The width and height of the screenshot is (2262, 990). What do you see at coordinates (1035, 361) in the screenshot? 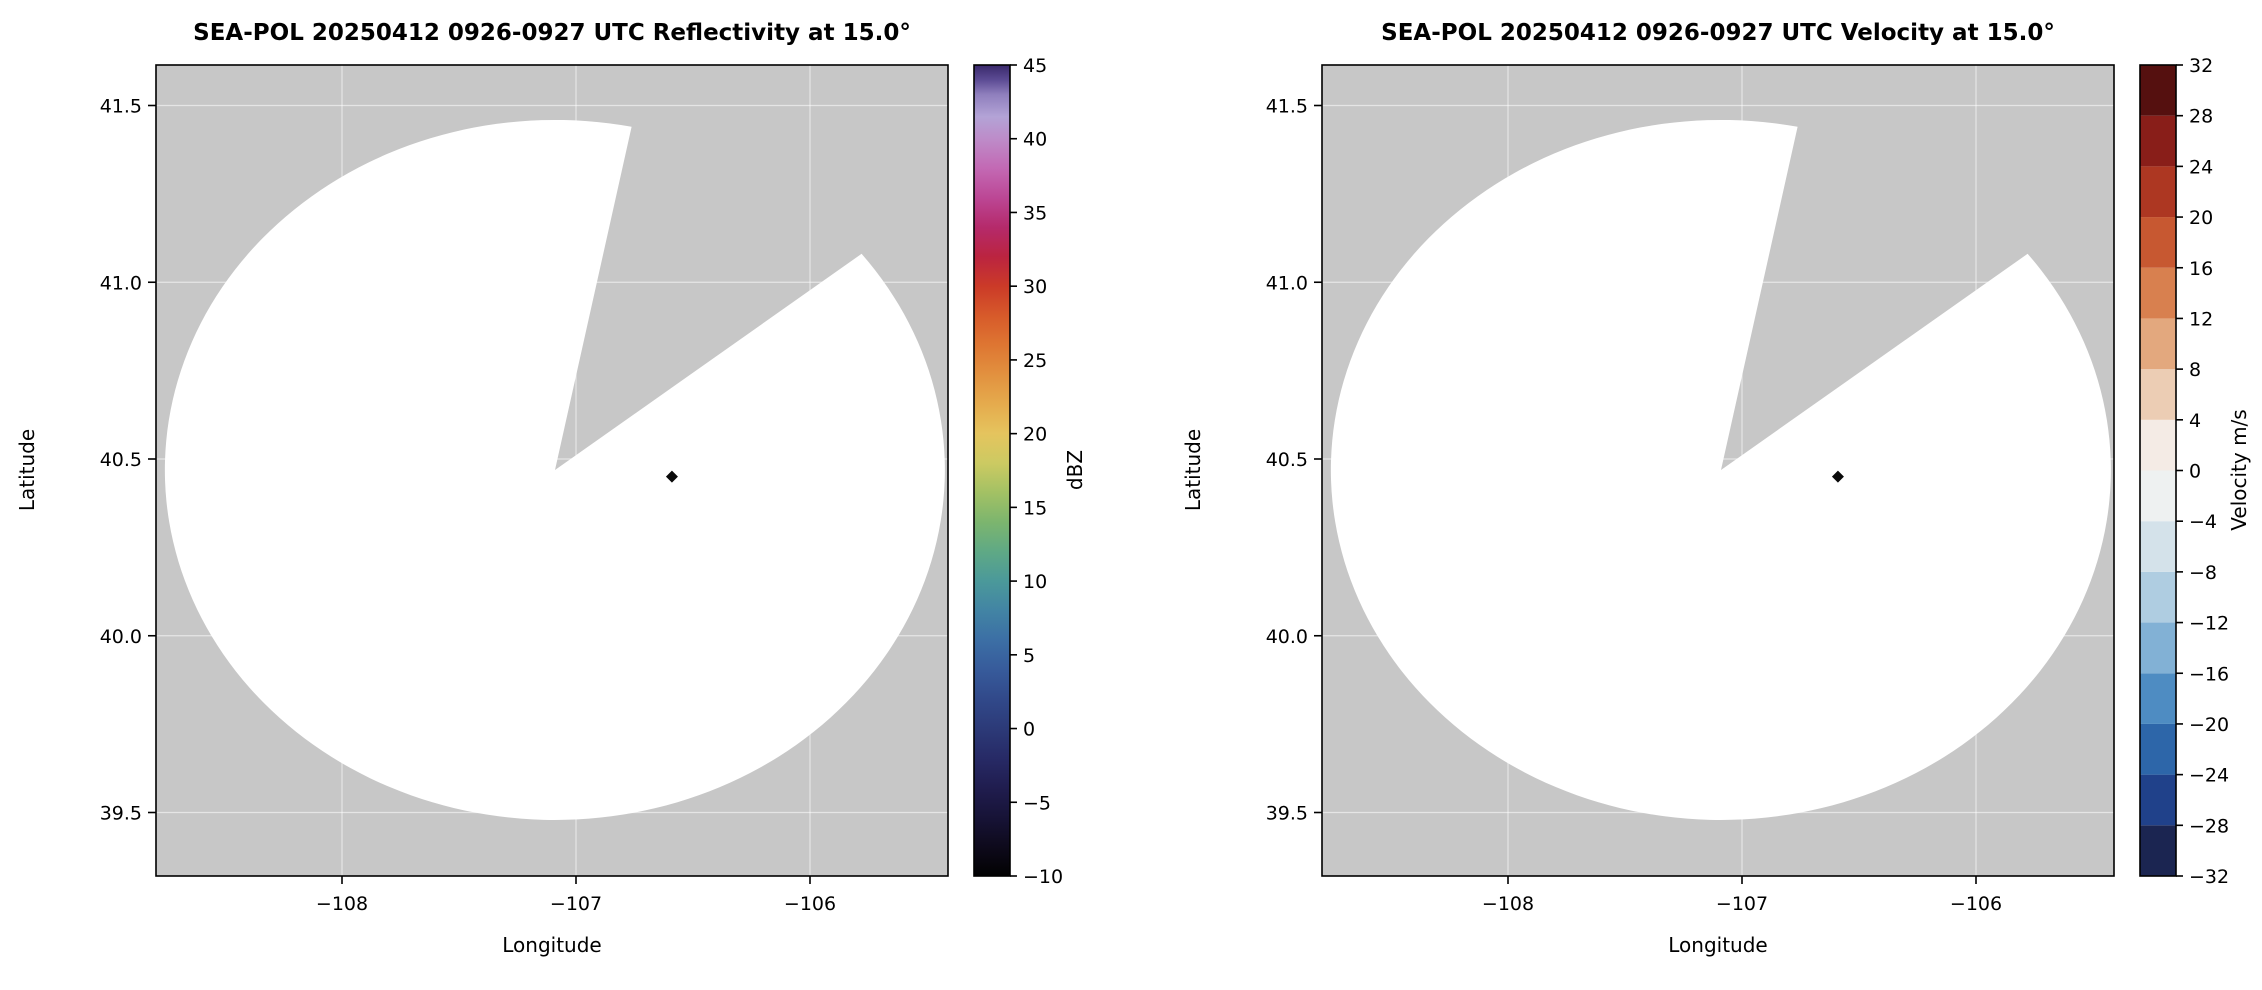
I see `colorbar-tick-label: 25` at bounding box center [1035, 361].